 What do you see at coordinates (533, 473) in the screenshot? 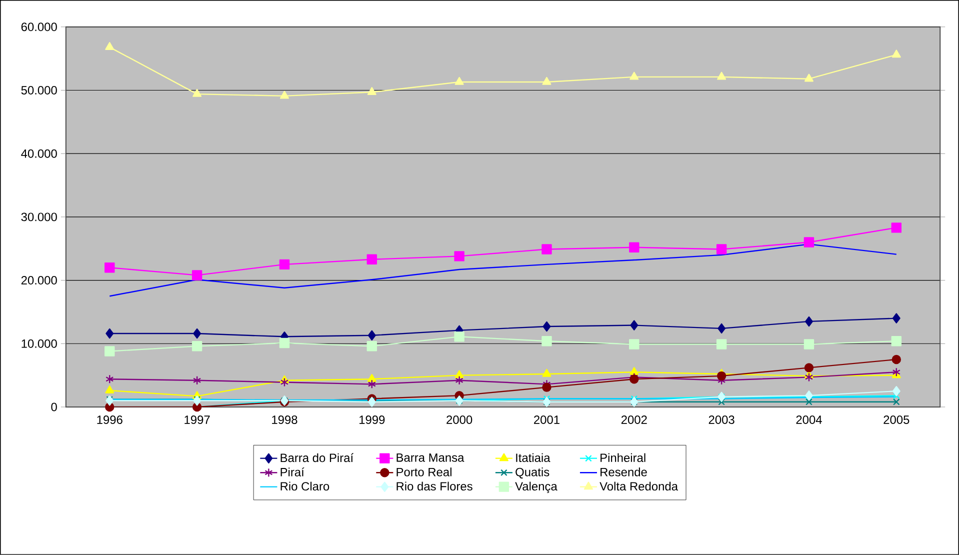
I see `legend-label: Quatis` at bounding box center [533, 473].